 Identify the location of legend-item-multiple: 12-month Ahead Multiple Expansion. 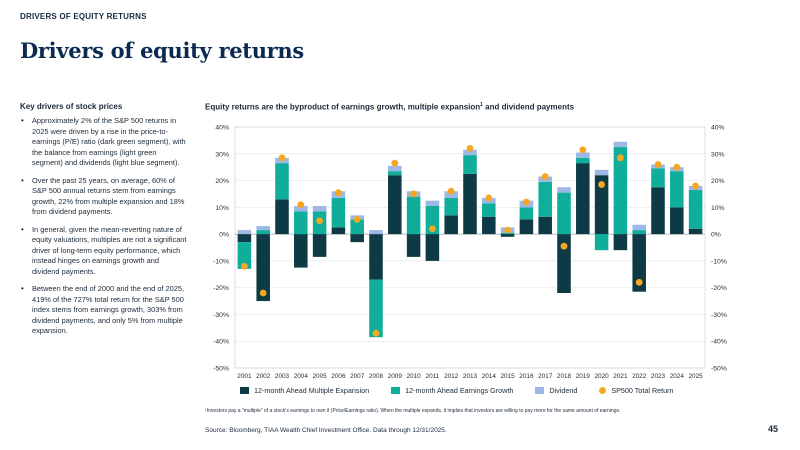
(304, 390).